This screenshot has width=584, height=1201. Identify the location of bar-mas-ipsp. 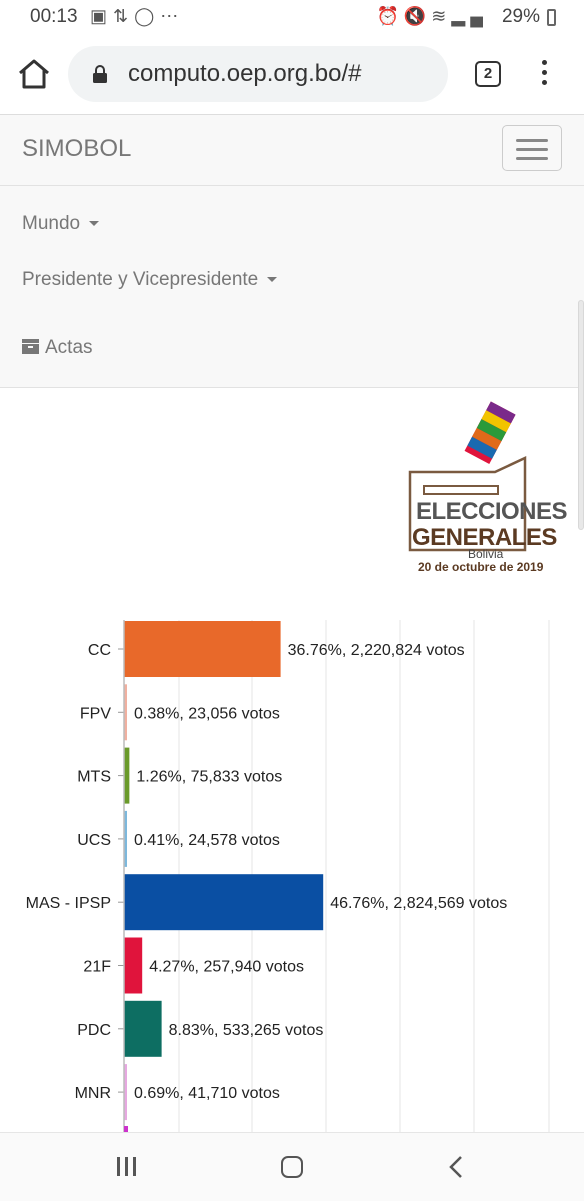
(224, 902).